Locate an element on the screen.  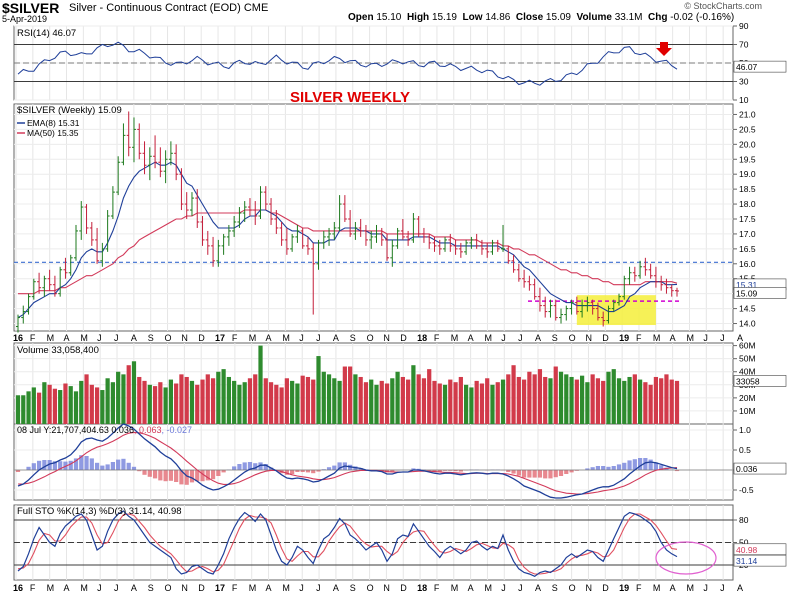
month-label-top: O is located at coordinates (572, 338).